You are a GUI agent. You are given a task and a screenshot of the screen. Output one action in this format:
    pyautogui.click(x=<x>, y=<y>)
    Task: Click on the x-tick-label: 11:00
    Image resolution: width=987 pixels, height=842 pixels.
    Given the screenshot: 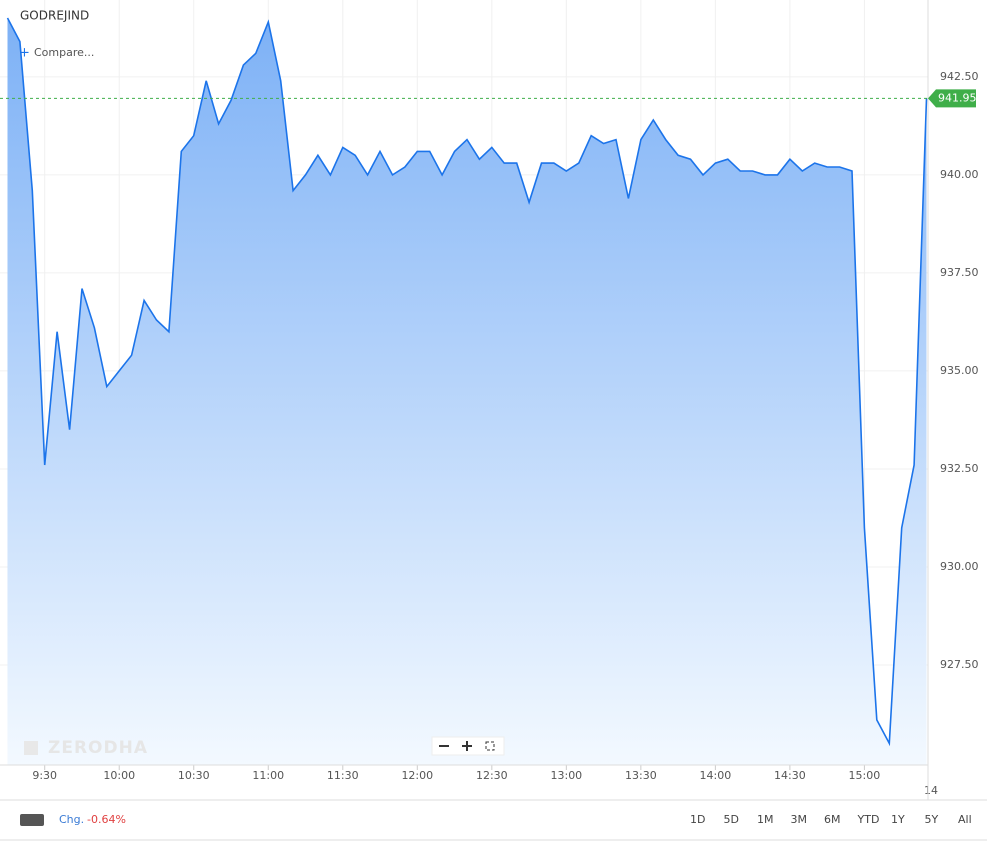 What is the action you would take?
    pyautogui.click(x=268, y=775)
    